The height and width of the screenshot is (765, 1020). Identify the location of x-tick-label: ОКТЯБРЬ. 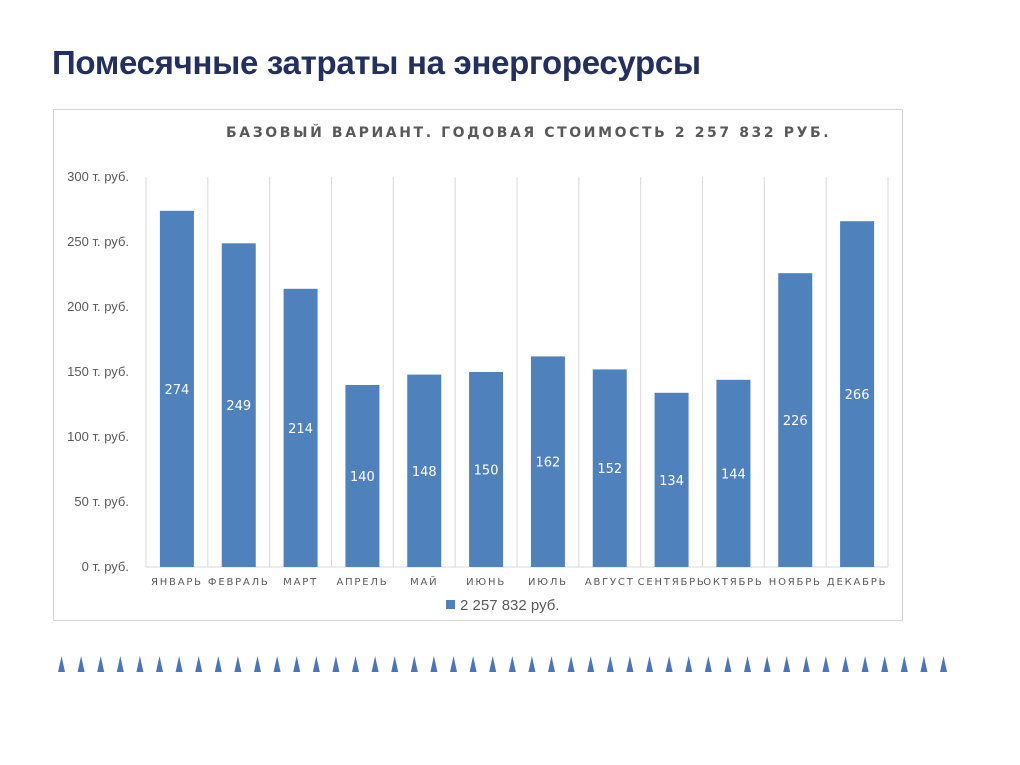
(733, 582).